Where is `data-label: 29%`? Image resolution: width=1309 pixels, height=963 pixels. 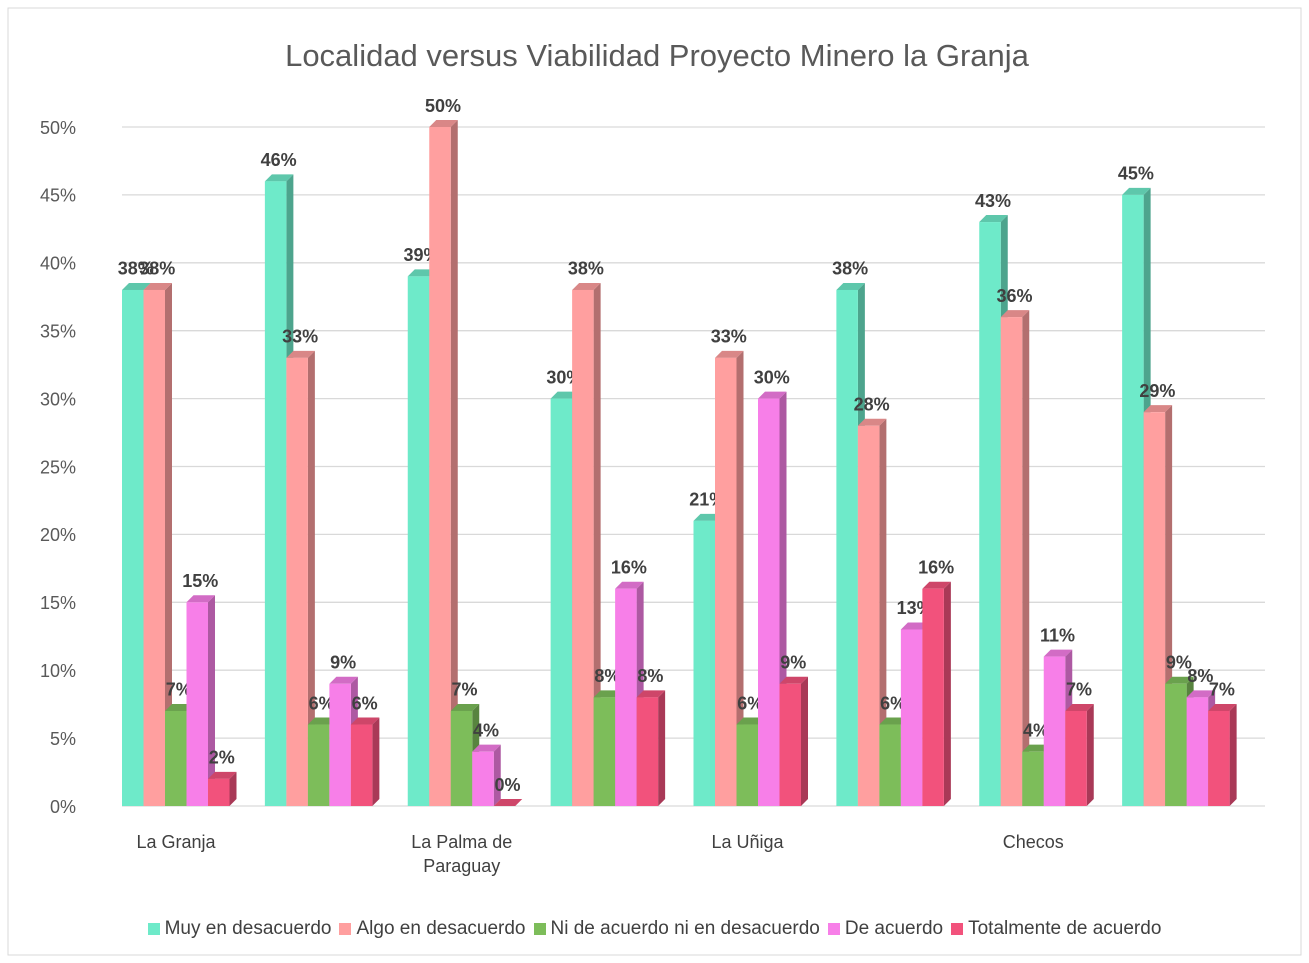 data-label: 29% is located at coordinates (1157, 391).